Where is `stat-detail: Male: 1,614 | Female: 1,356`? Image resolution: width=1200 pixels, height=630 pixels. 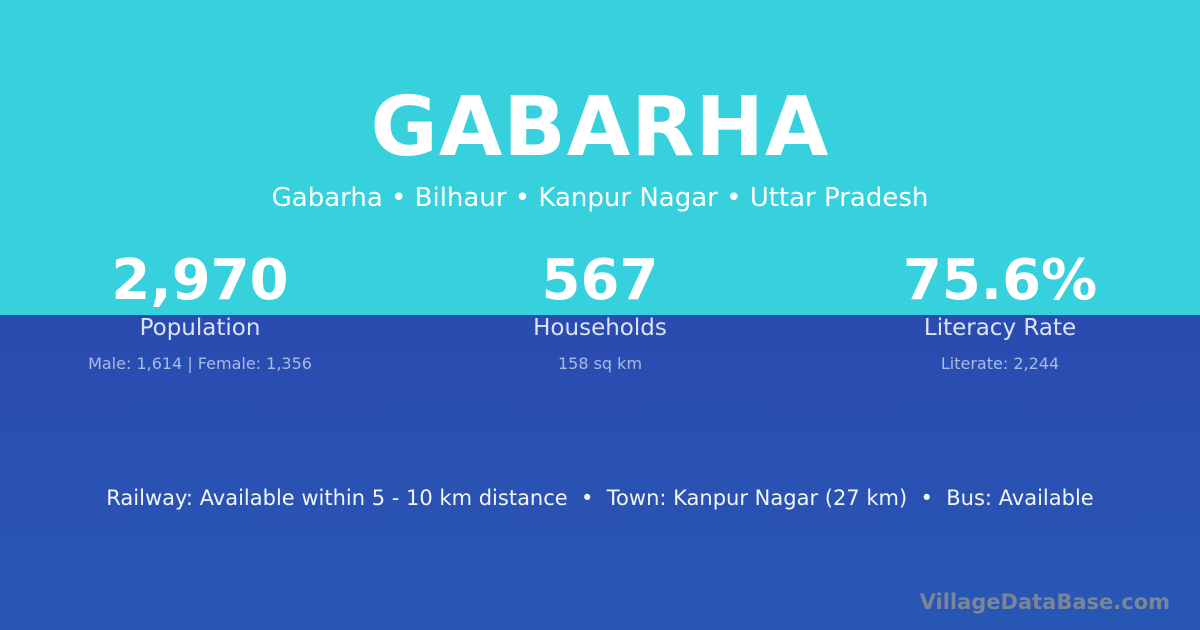
stat-detail: Male: 1,614 | Female: 1,356 is located at coordinates (200, 363).